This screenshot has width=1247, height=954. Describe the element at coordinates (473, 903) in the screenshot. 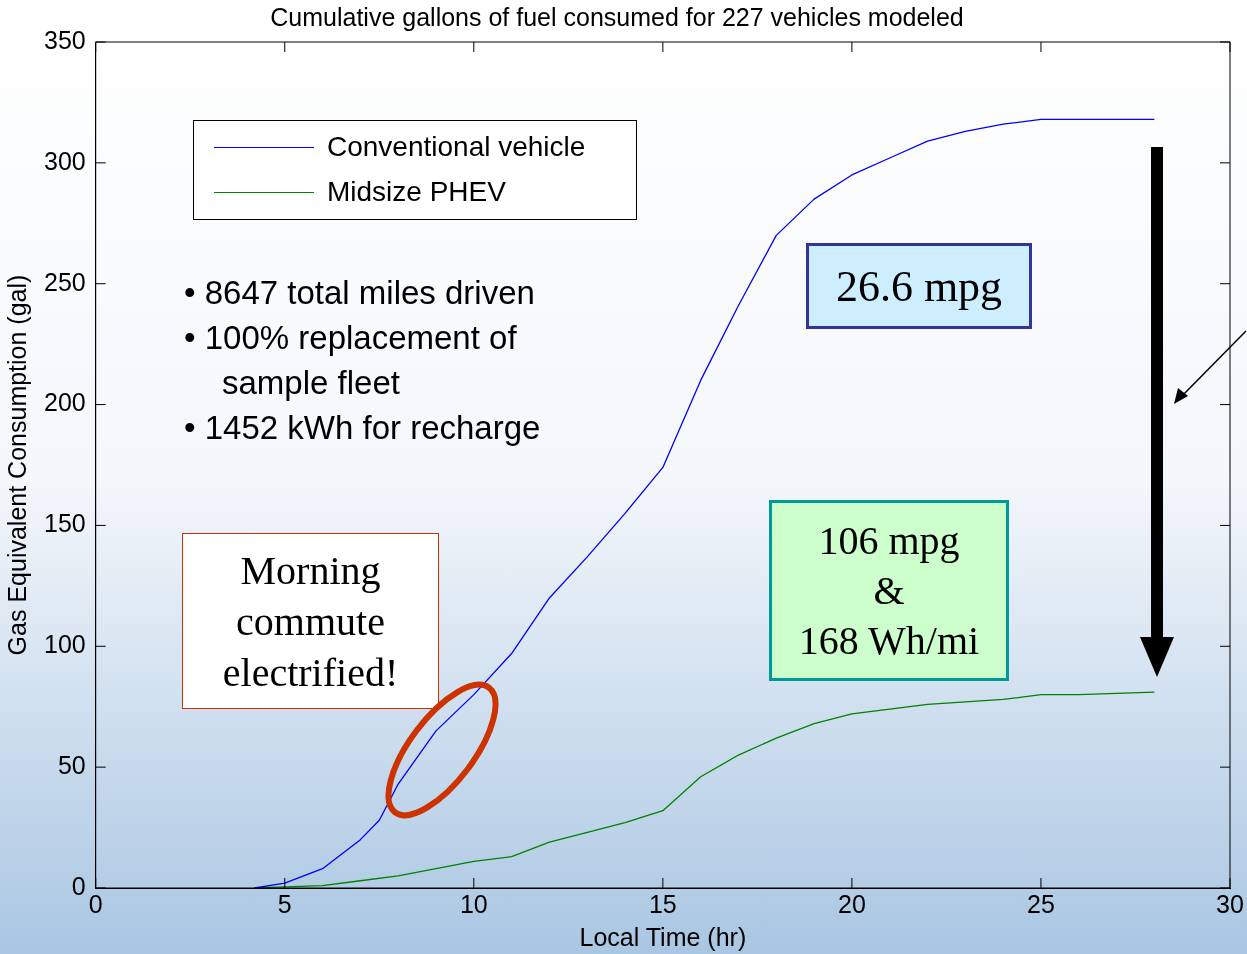

I see `x-tick-label: 10` at that location.